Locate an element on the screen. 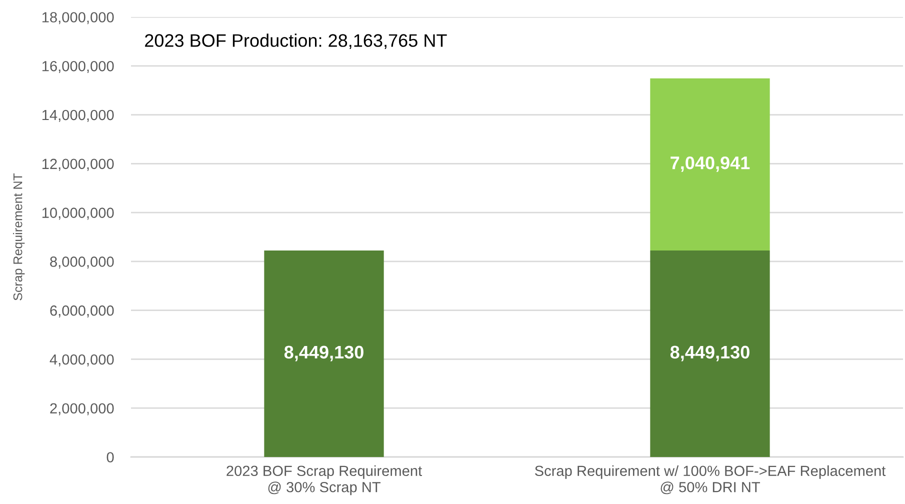 Image resolution: width=905 pixels, height=504 pixels. y-tick-label: 8,000,000 is located at coordinates (82, 262).